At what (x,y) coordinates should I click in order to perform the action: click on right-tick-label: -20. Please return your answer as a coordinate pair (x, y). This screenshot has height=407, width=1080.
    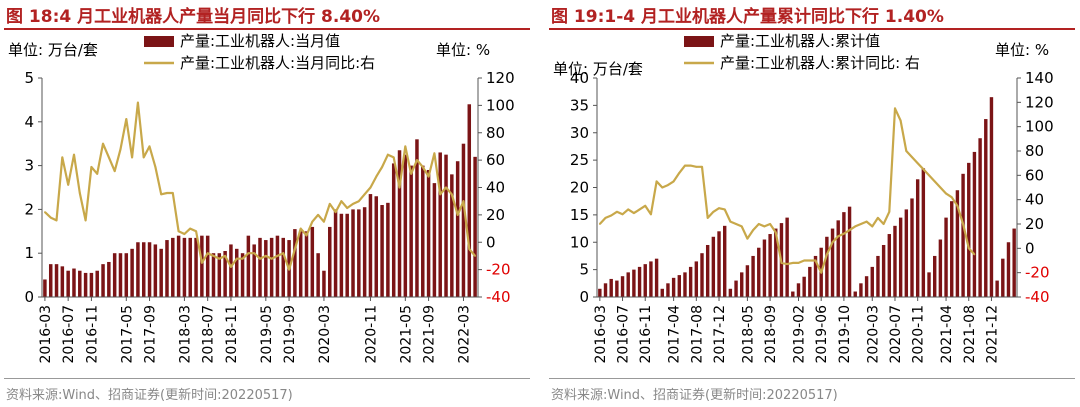
    Looking at the image, I should click on (498, 270).